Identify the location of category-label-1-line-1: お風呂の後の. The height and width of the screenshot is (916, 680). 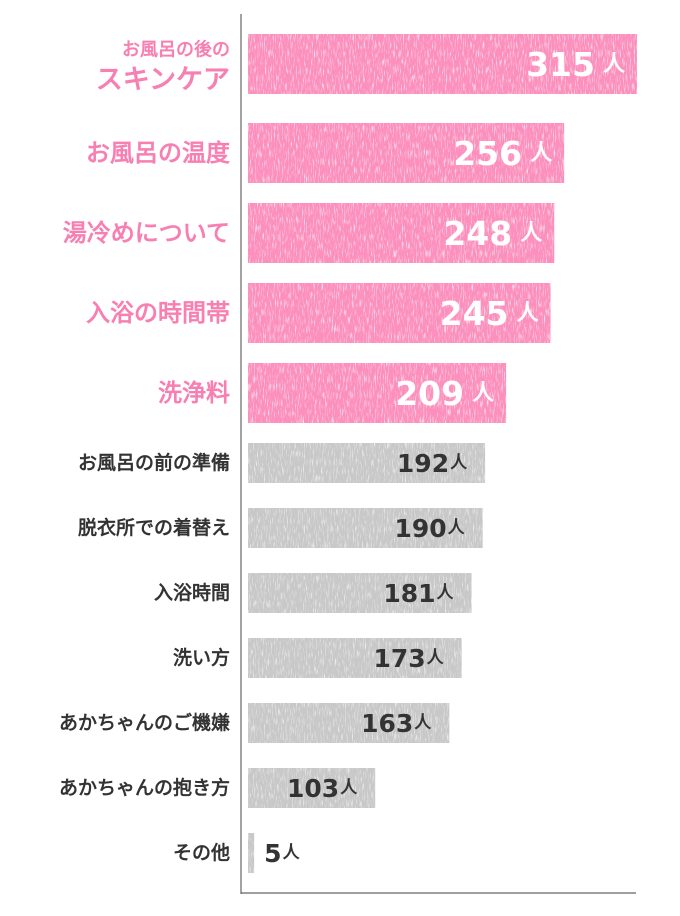
(176, 50).